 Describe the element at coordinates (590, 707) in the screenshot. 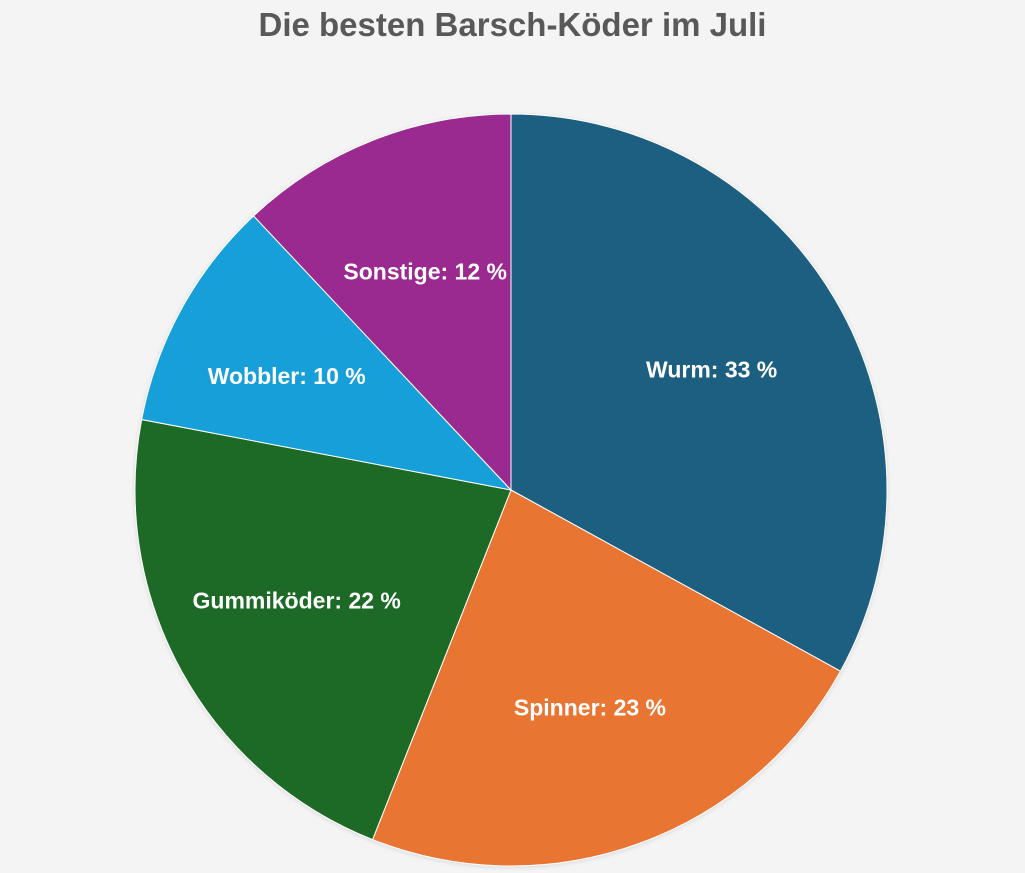

I see `data-label-spinner: Spinner: 23 %` at that location.